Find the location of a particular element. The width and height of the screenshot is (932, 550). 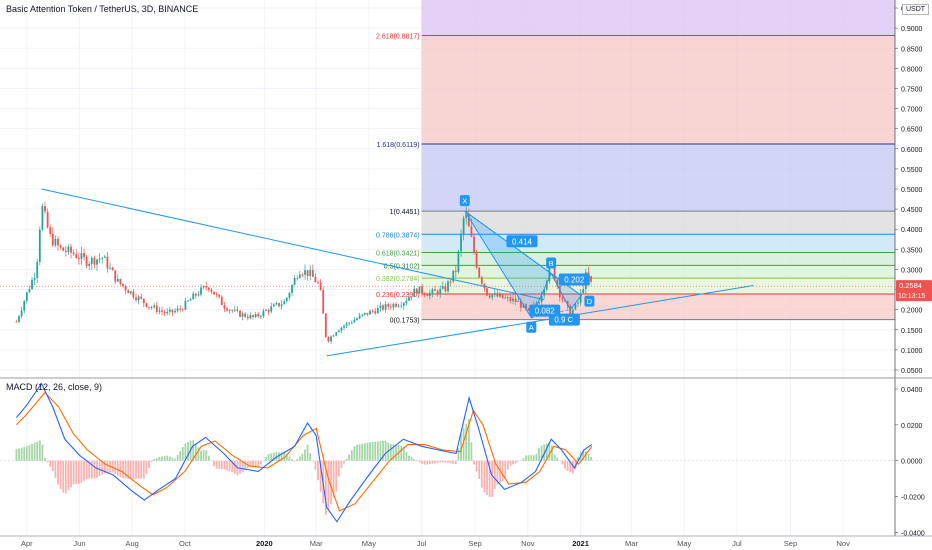

fib-level-label: 2.618(0.8817) is located at coordinates (398, 37).